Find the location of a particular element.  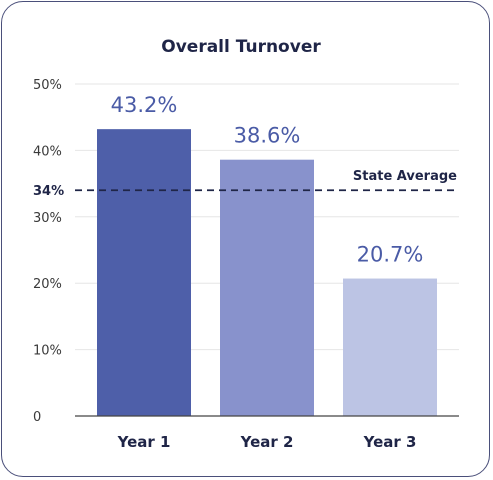

bar-value-label: 20.7% is located at coordinates (390, 255).